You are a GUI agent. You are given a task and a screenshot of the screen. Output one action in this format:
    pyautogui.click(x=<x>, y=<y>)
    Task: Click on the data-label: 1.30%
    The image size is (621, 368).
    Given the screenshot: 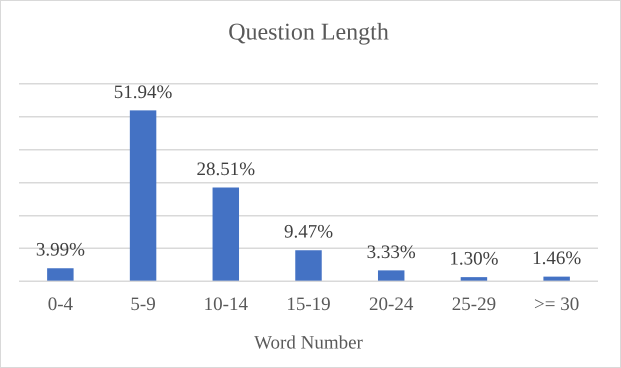 What is the action you would take?
    pyautogui.click(x=474, y=259)
    